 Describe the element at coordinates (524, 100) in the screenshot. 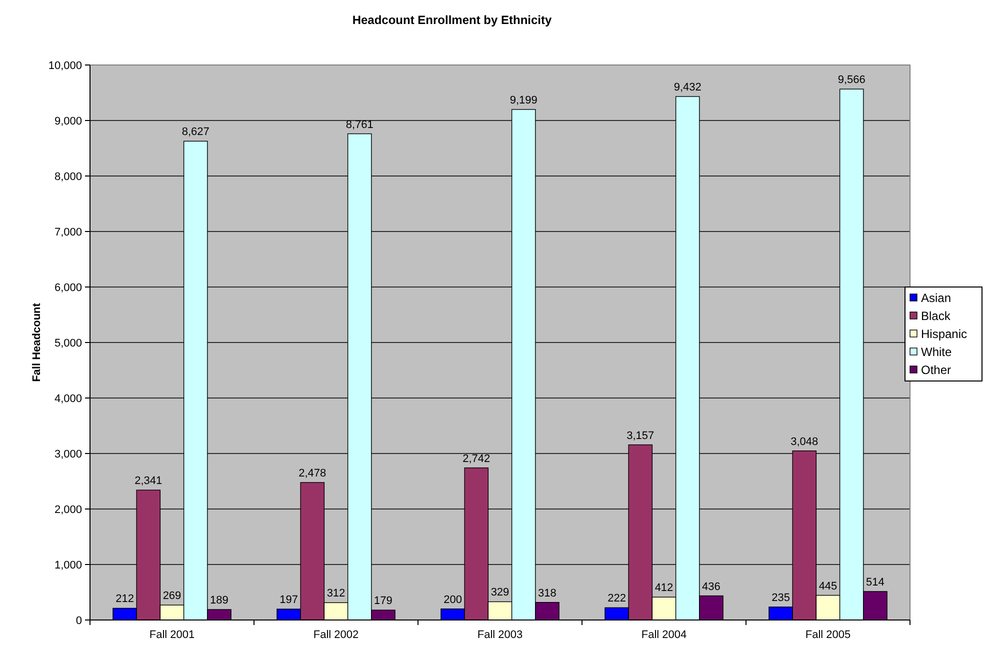

I see `data-label: 9,199` at that location.